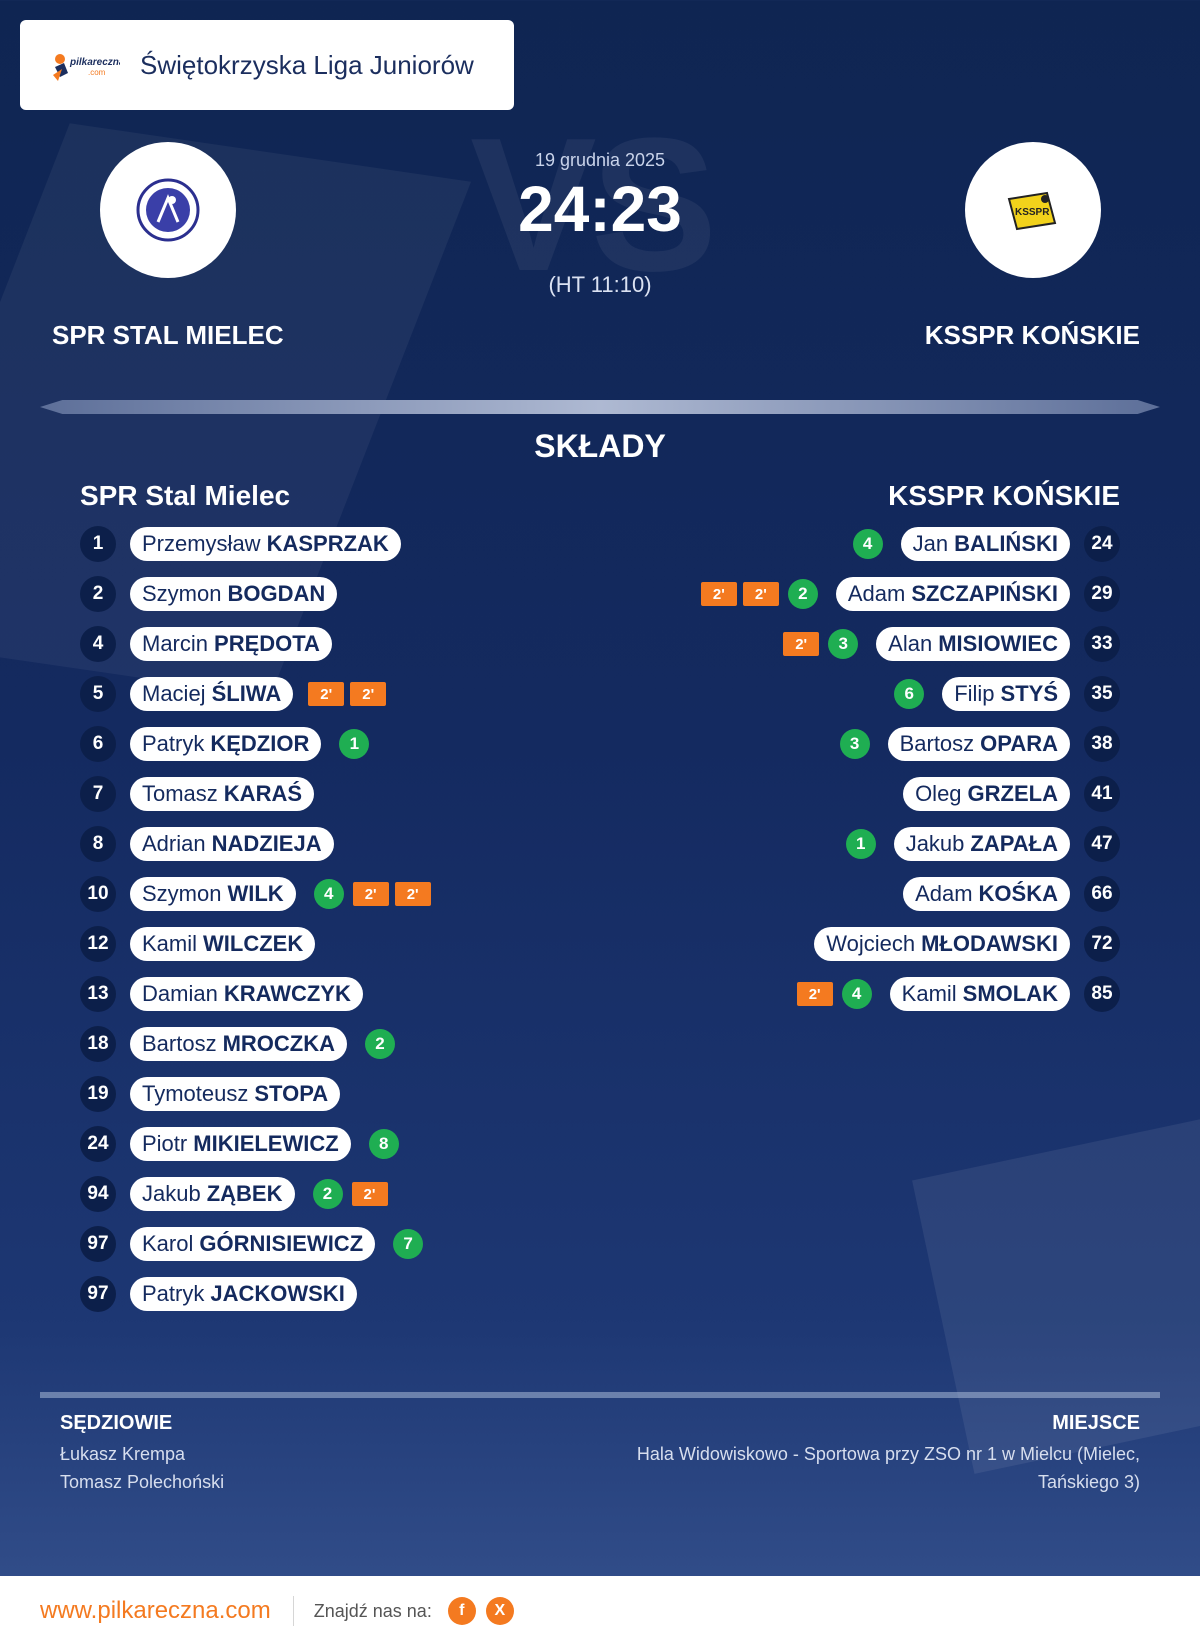  What do you see at coordinates (168, 210) in the screenshot?
I see `home-team-logo` at bounding box center [168, 210].